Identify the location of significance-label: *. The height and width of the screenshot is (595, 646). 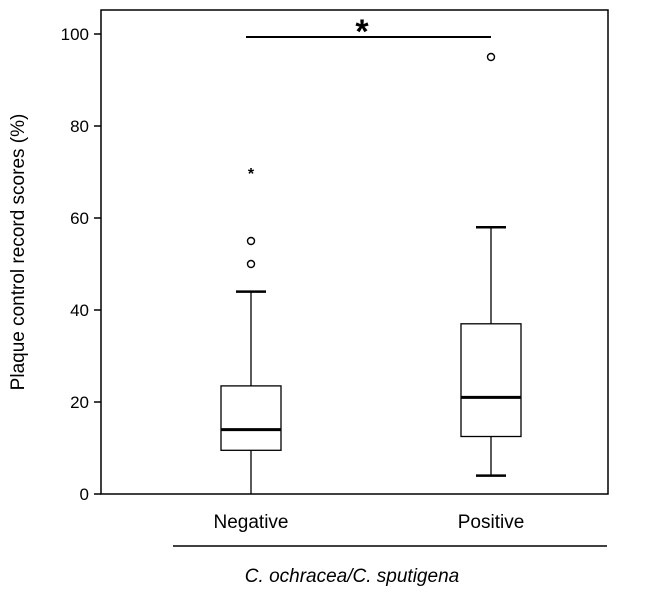
(362, 32).